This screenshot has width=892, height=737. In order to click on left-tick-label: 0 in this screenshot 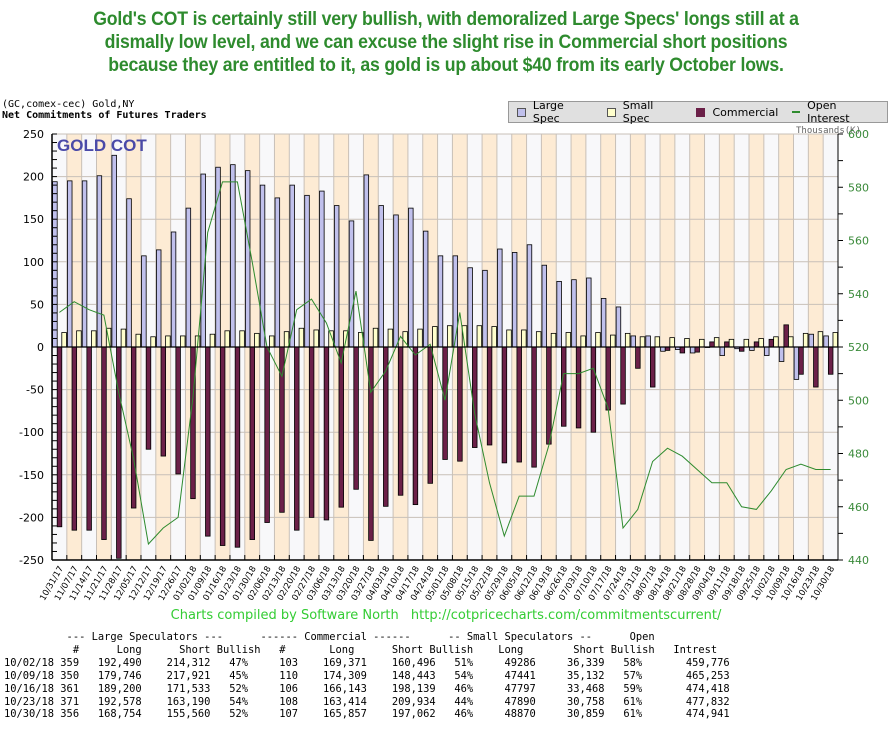, I will do `click(40, 347)`.